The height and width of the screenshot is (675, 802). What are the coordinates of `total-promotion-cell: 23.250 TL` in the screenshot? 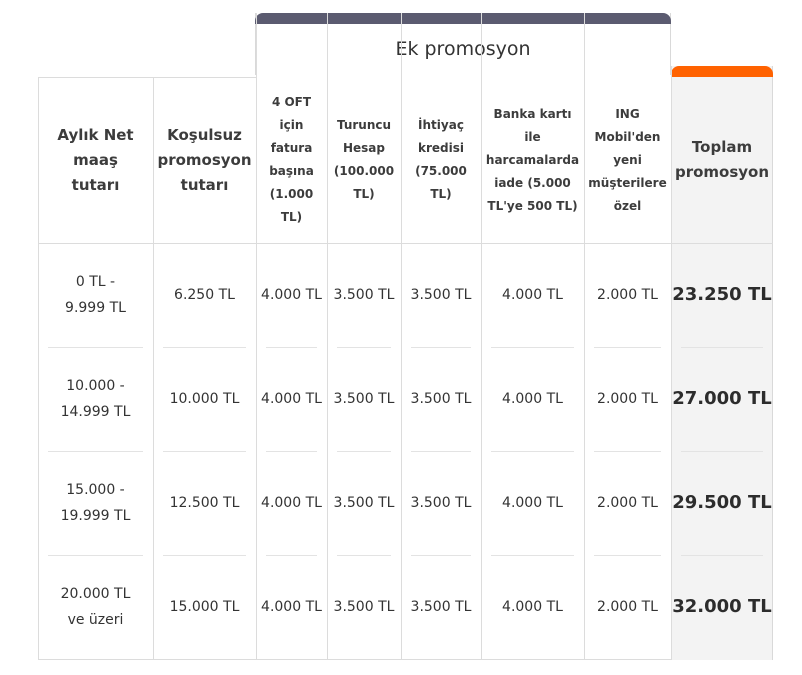 It's located at (722, 294).